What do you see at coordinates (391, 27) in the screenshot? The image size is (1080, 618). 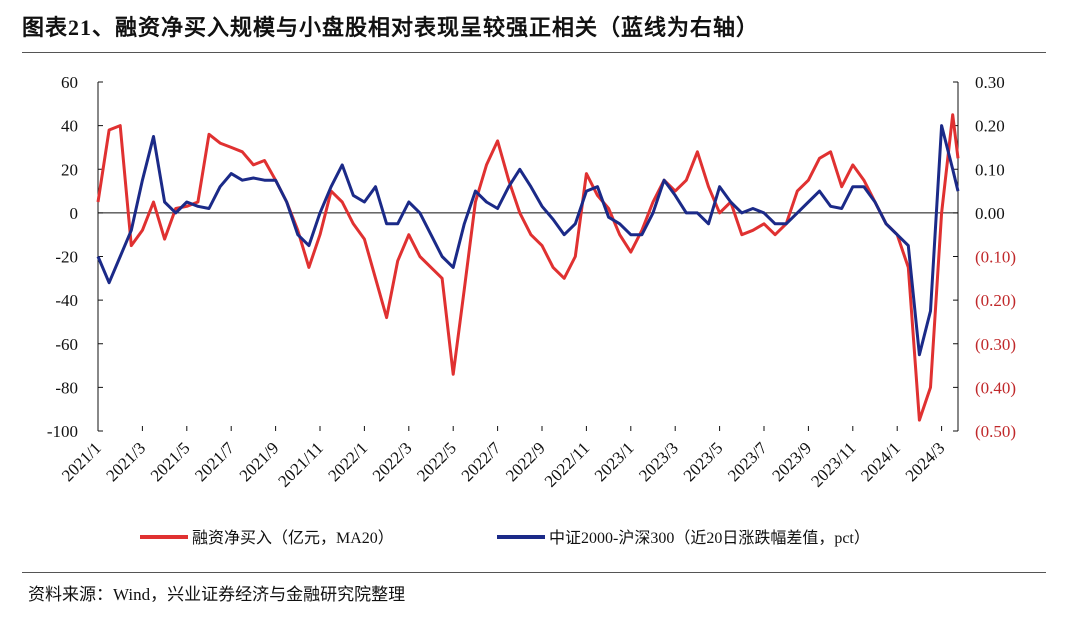 I see `chart-title: 图表21、融资净买入规模与小盘股相对表现呈较强正相关（蓝线为右轴）` at bounding box center [391, 27].